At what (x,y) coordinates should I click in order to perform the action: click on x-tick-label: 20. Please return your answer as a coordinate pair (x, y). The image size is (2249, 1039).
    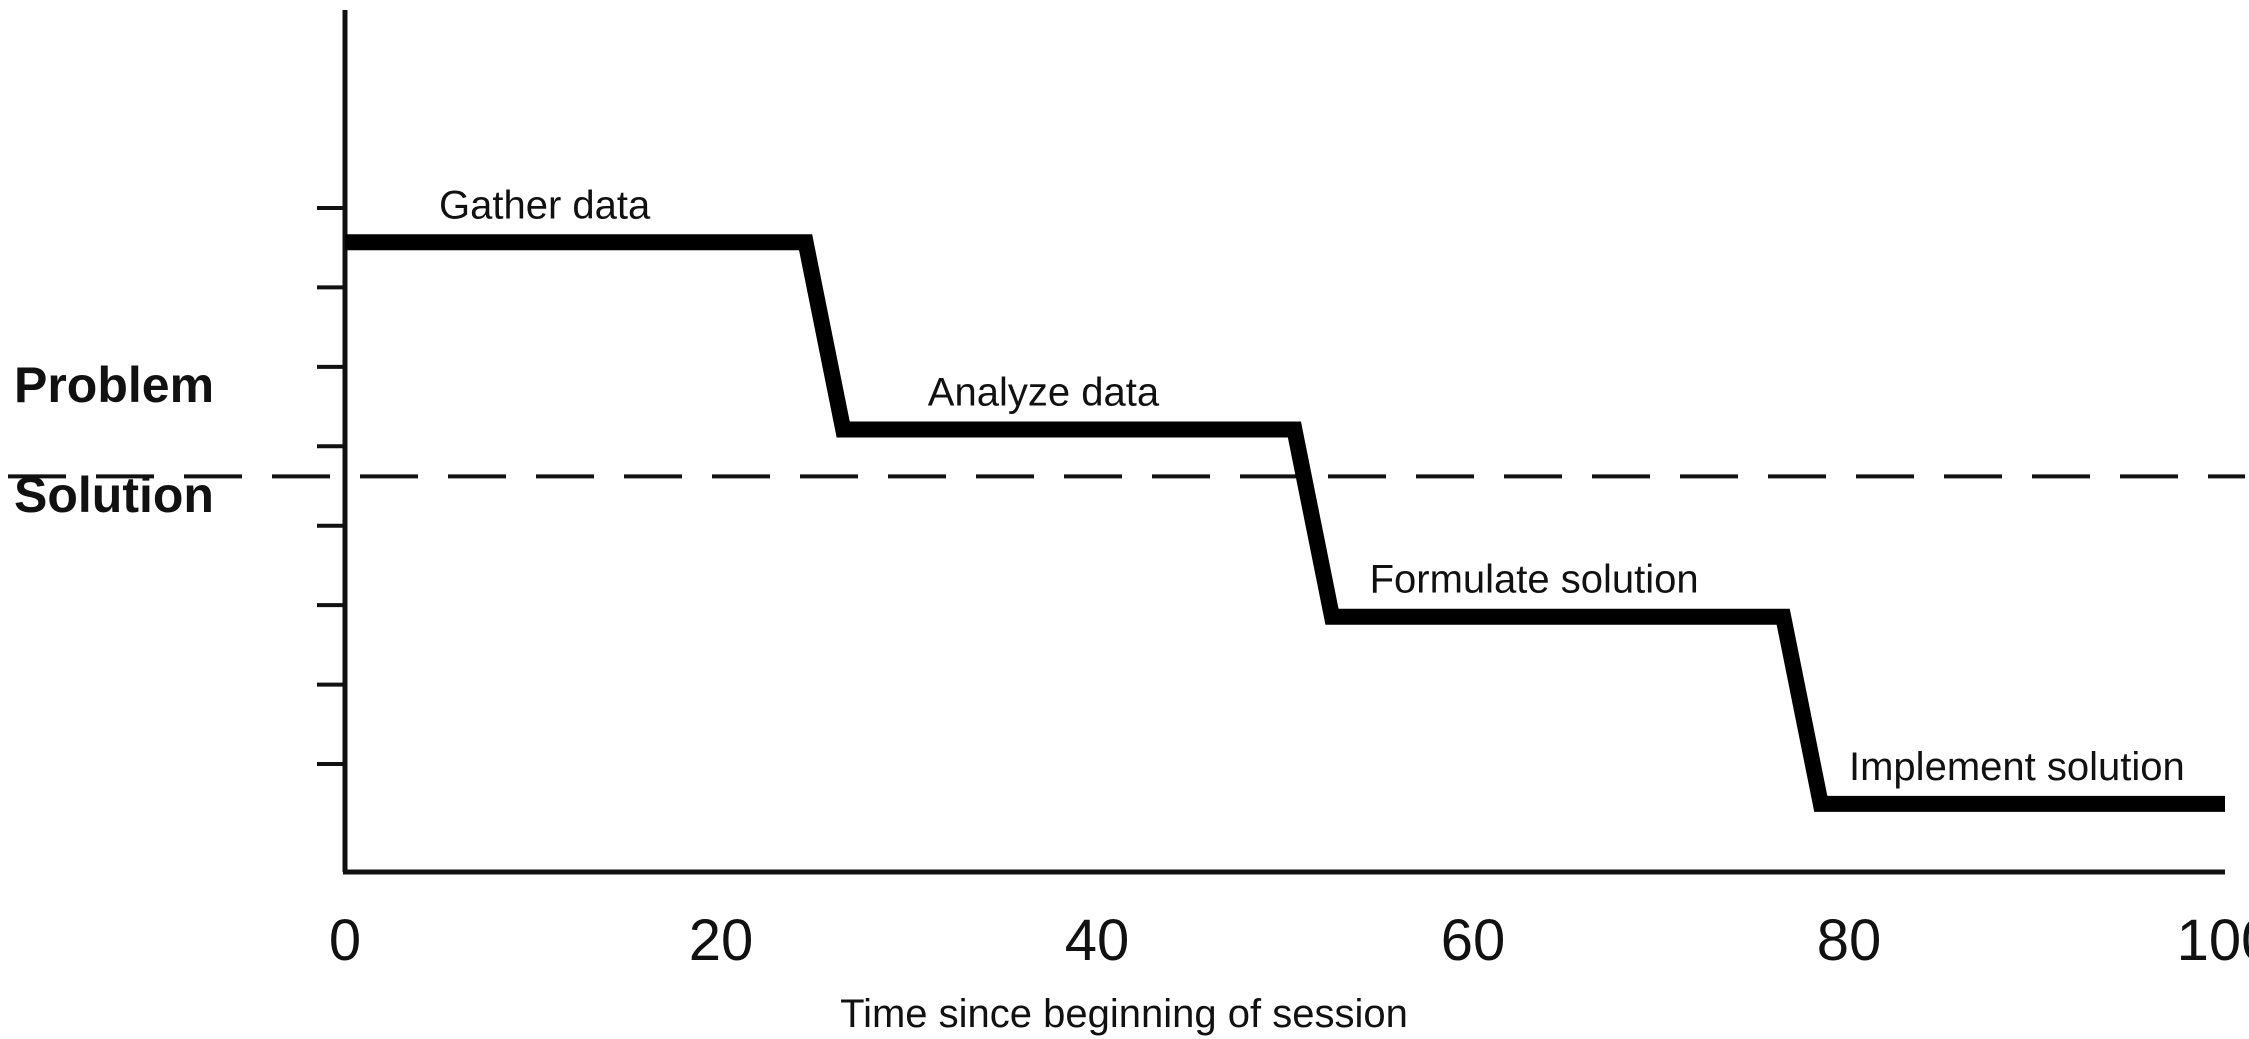
    Looking at the image, I should click on (721, 940).